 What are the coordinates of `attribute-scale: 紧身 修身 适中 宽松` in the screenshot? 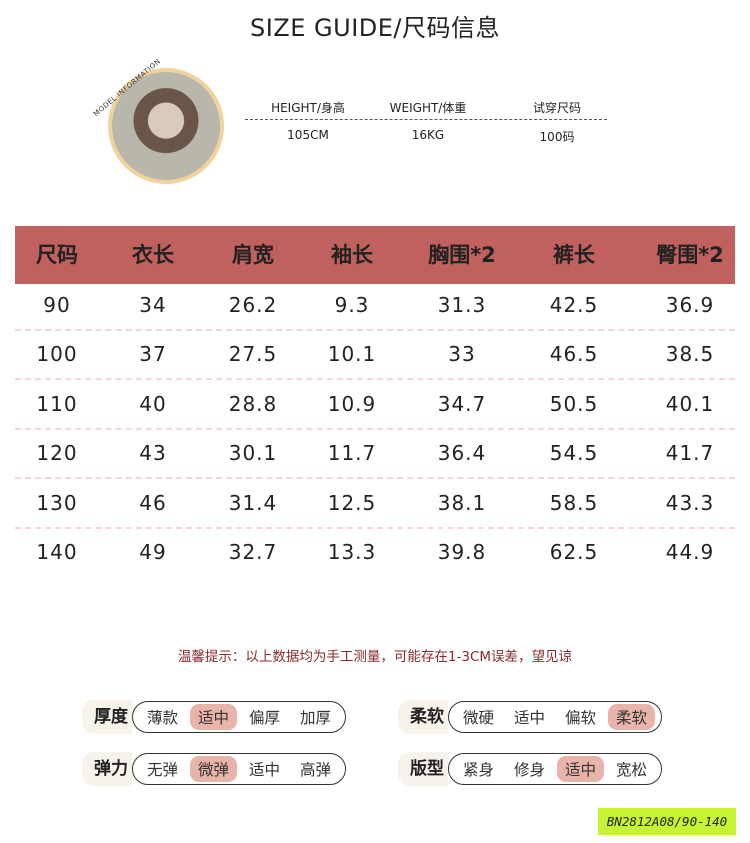 It's located at (555, 769).